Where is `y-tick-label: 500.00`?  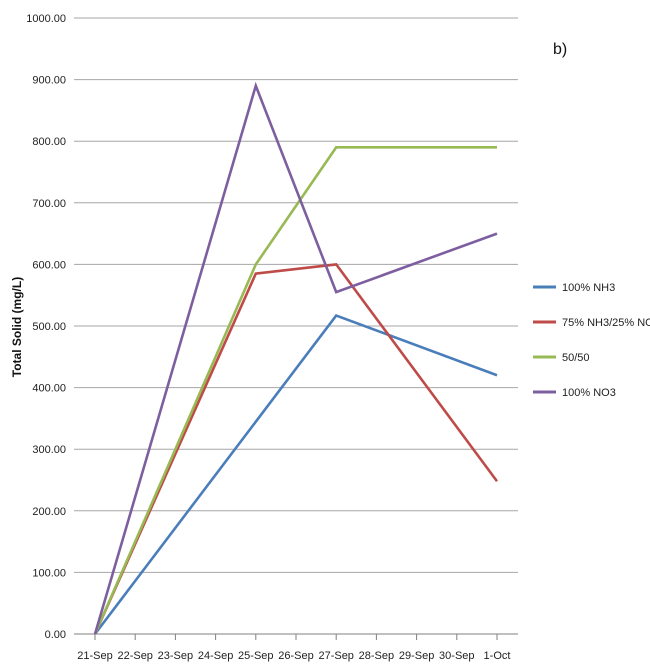 y-tick-label: 500.00 is located at coordinates (49, 327).